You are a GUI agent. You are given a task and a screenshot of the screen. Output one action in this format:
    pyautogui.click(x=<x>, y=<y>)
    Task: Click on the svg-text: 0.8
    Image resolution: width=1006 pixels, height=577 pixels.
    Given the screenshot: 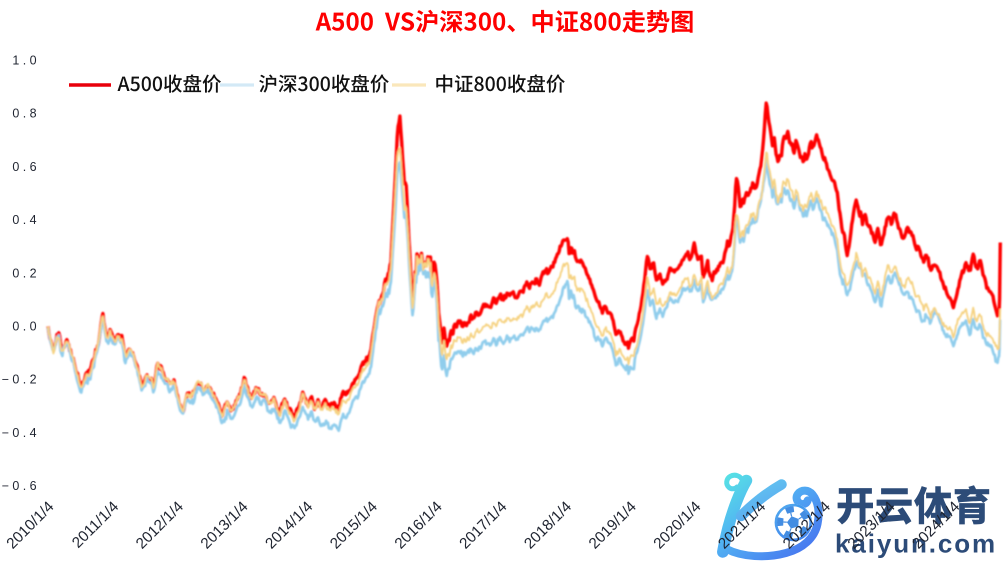 What is the action you would take?
    pyautogui.click(x=26, y=114)
    